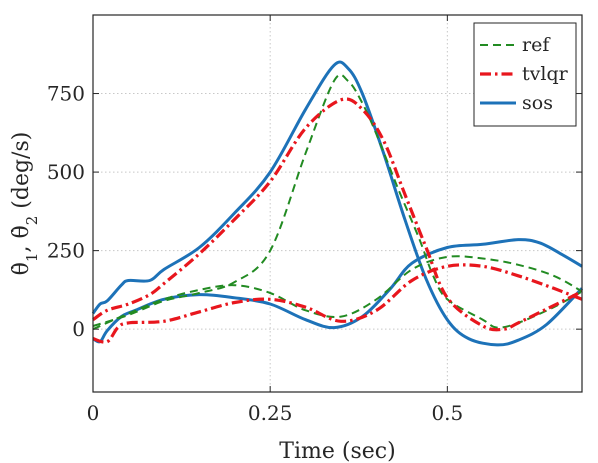 The width and height of the screenshot is (598, 463). I want to click on y-axis-title-sub2: 2, so click(32, 221).